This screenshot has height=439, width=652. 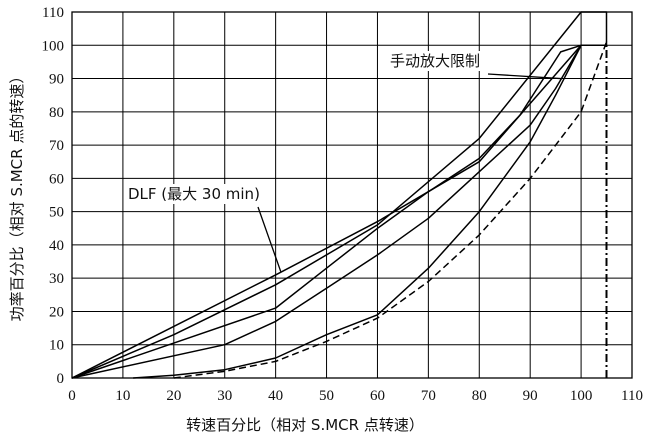 What do you see at coordinates (56, 312) in the screenshot?
I see `y-tick-label: 20` at bounding box center [56, 312].